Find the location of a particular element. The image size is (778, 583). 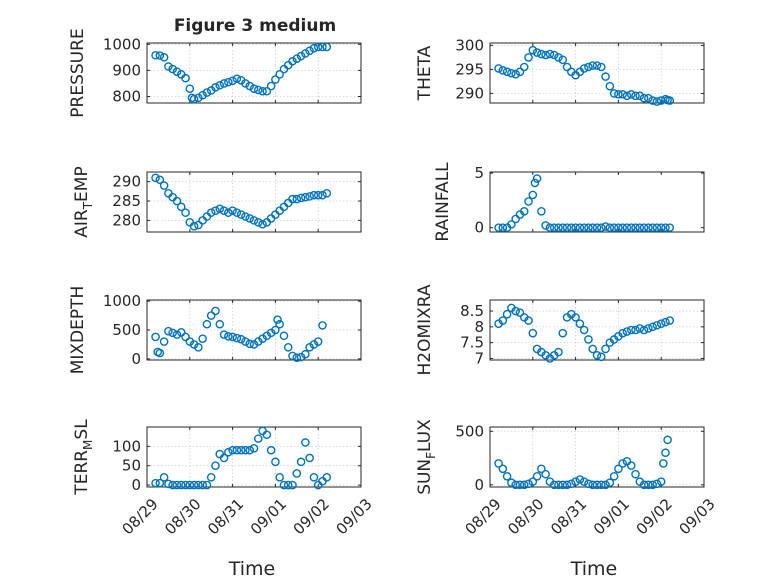

y-tick-label: 5 is located at coordinates (479, 173).